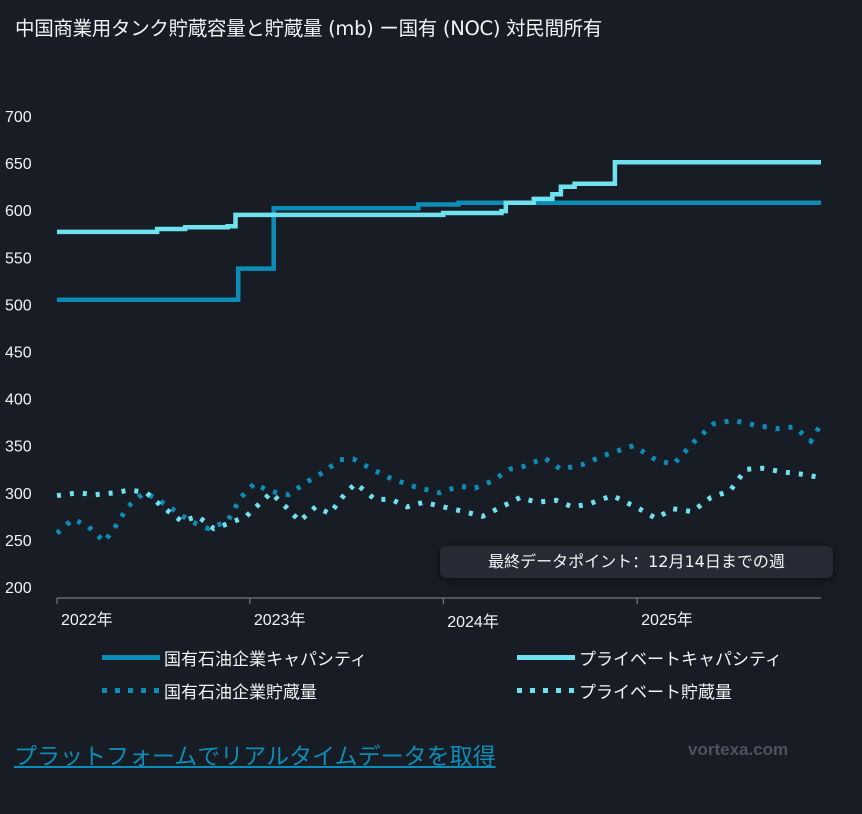  What do you see at coordinates (18, 117) in the screenshot?
I see `y-tick-label: 700` at bounding box center [18, 117].